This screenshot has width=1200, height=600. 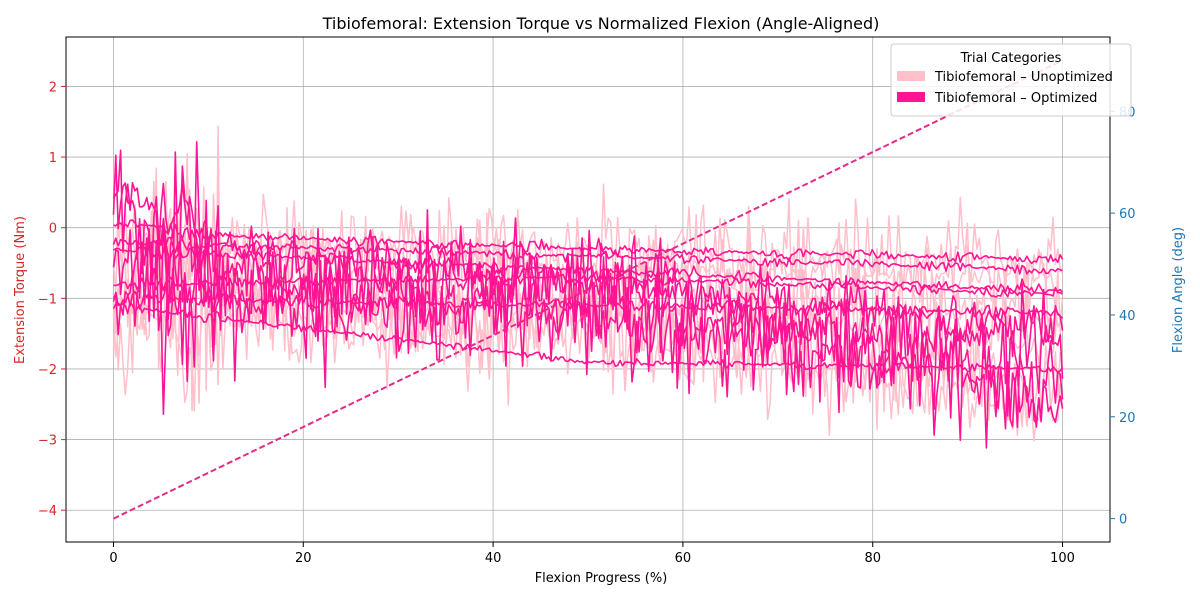 What do you see at coordinates (1178, 290) in the screenshot?
I see `y-axis-right-label: Flexion Angle (deg)` at bounding box center [1178, 290].